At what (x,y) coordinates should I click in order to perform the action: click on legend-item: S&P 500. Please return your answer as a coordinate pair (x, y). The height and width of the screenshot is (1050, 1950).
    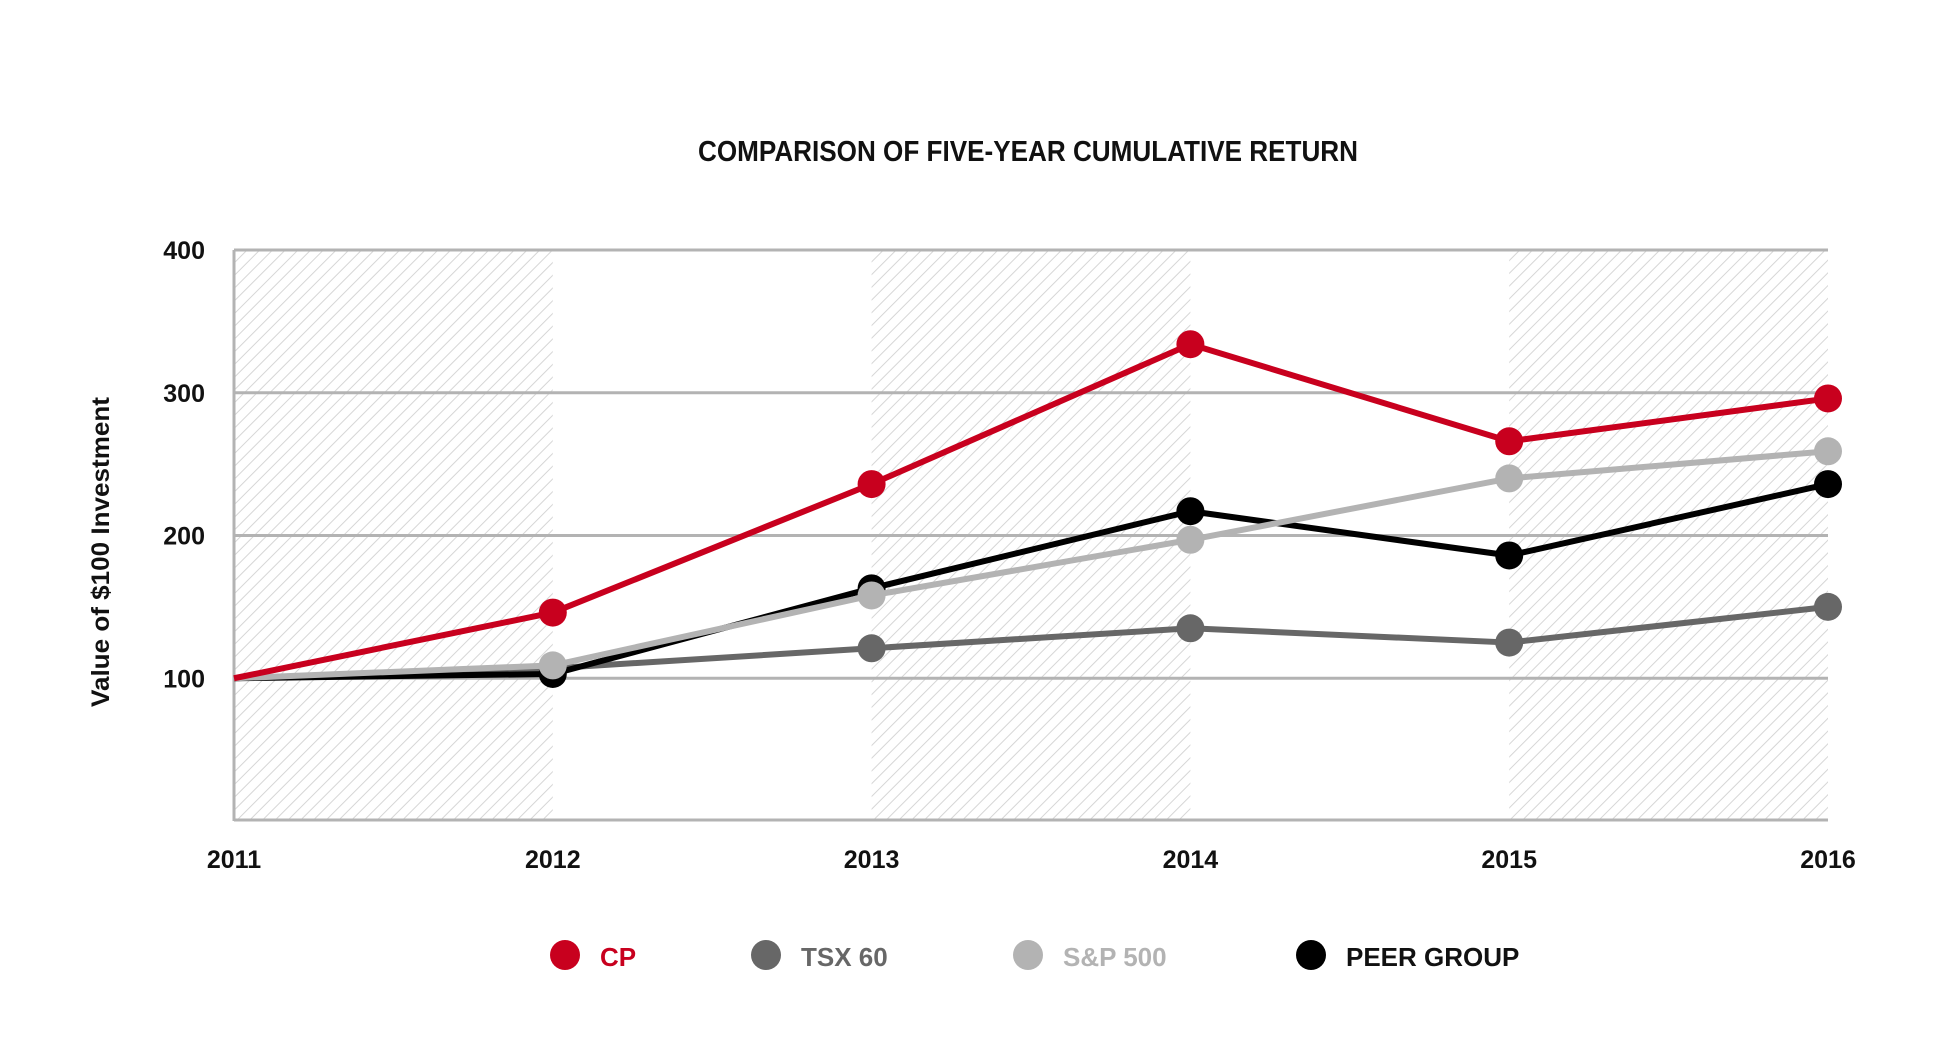
    Looking at the image, I should click on (1090, 956).